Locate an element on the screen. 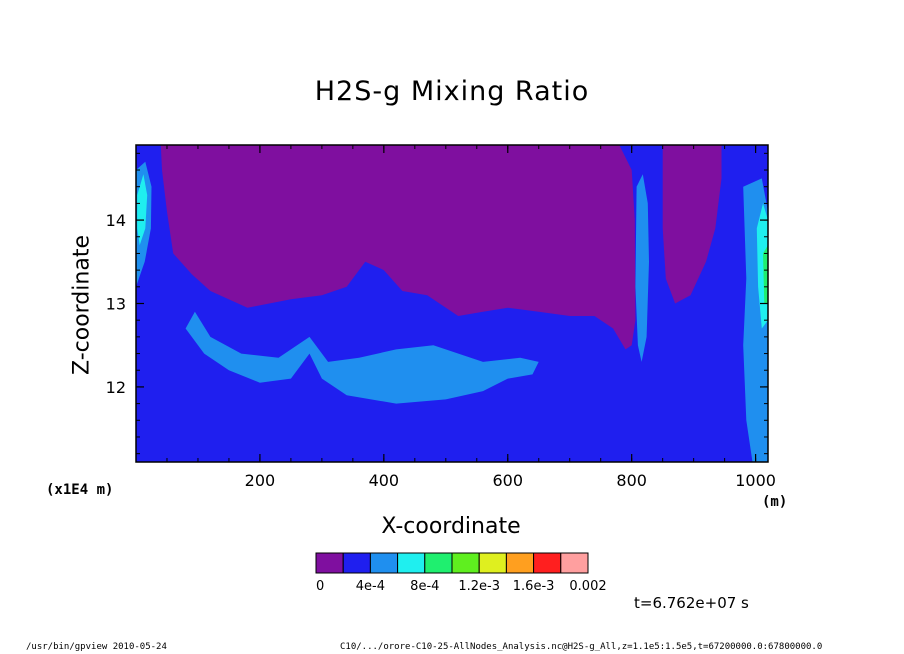 The width and height of the screenshot is (904, 654). x-tick-label: 400 is located at coordinates (384, 480).